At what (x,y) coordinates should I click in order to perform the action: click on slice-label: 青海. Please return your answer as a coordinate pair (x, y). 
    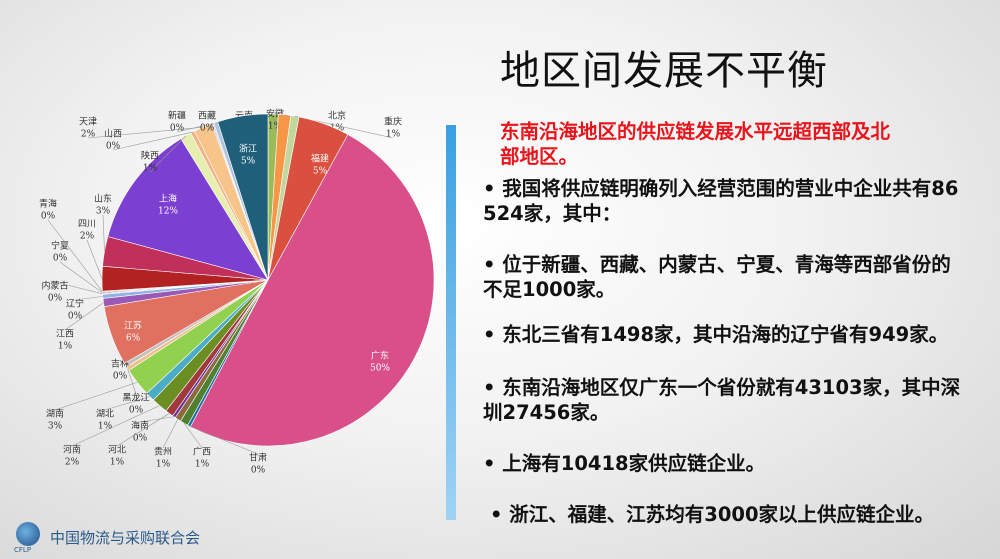
    Looking at the image, I should click on (48, 204).